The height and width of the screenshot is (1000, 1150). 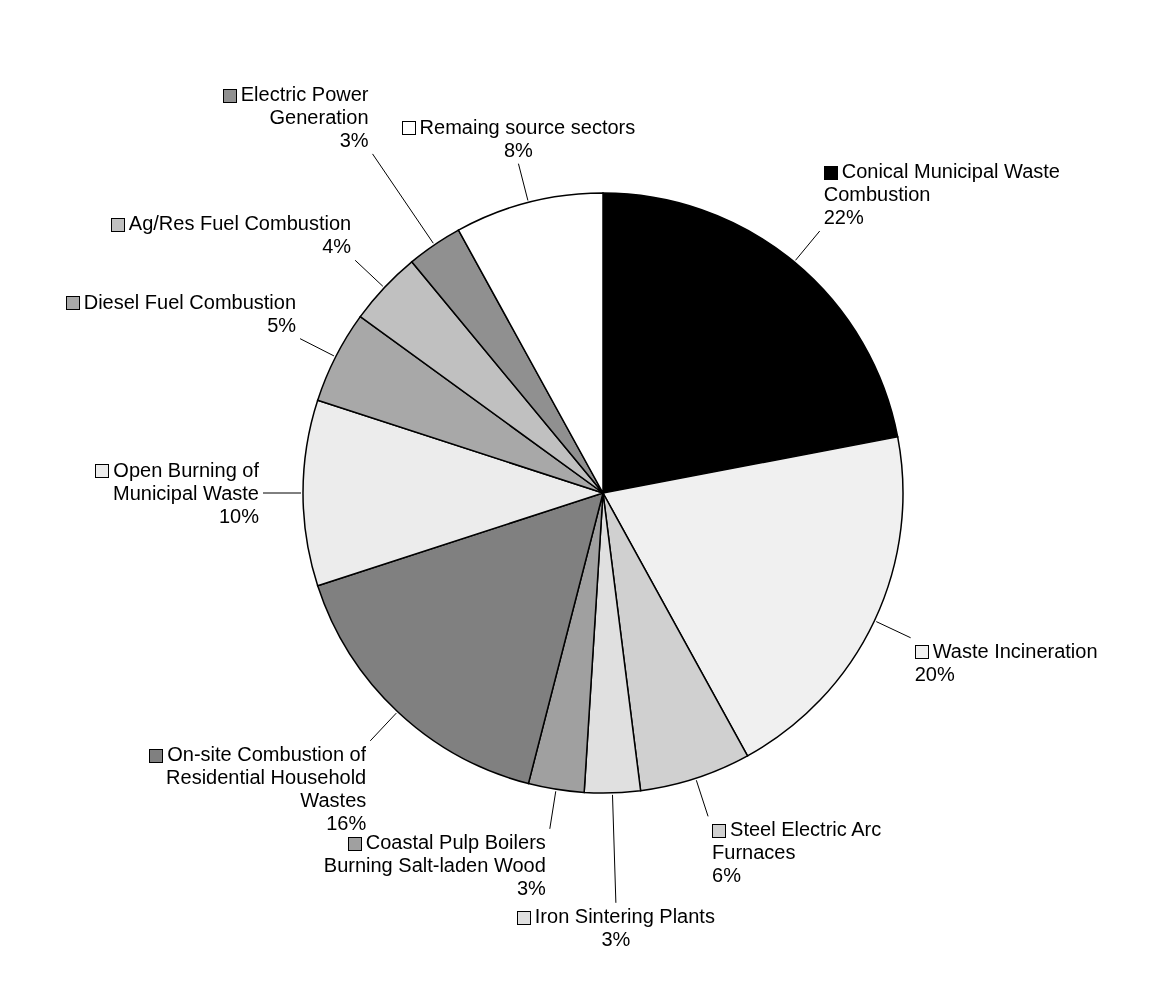 I want to click on legend-label: Diesel Fuel Combustion, so click(x=190, y=301).